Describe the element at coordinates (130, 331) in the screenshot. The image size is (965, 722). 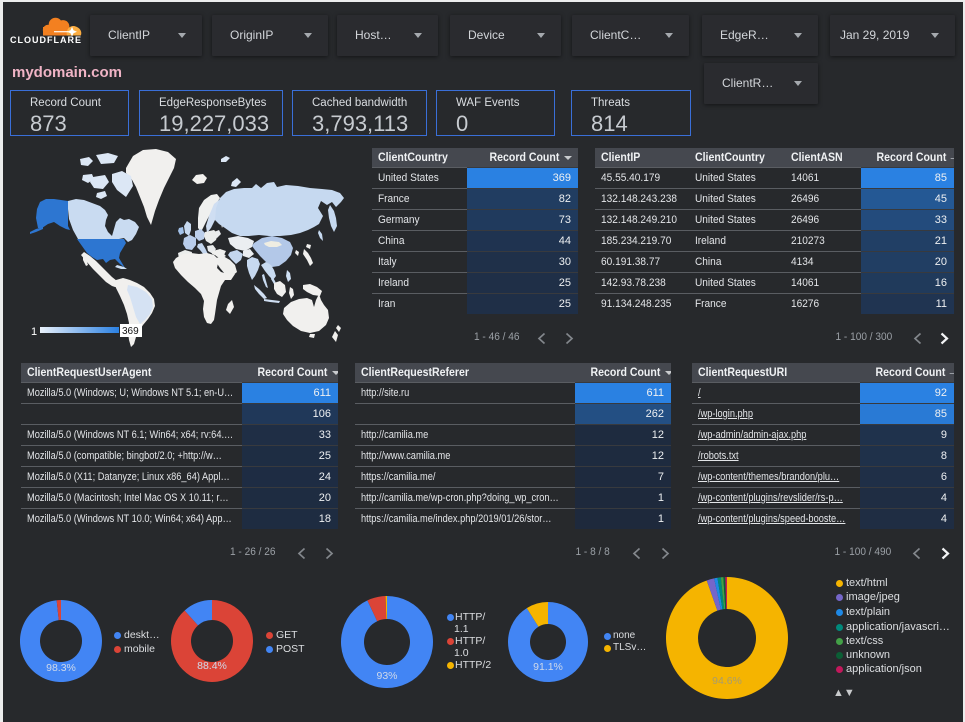
I see `svg-text: 369` at that location.